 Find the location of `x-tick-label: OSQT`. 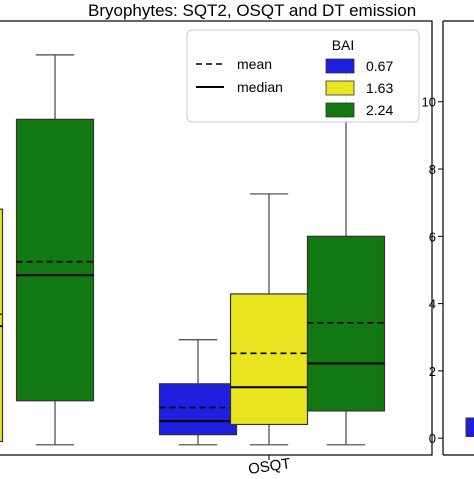

x-tick-label: OSQT is located at coordinates (269, 464).